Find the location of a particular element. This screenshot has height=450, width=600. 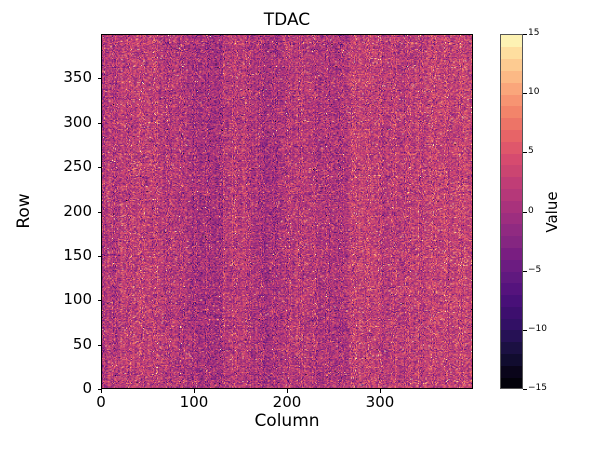

colorbar-tick-label: 5 is located at coordinates (531, 151).